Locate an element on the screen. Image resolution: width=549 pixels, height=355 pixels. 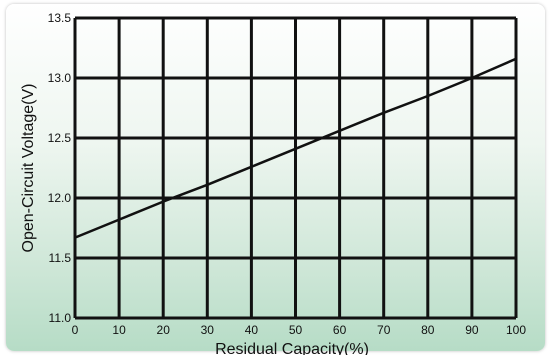
y-tick-label: 13.0 is located at coordinates (60, 78).